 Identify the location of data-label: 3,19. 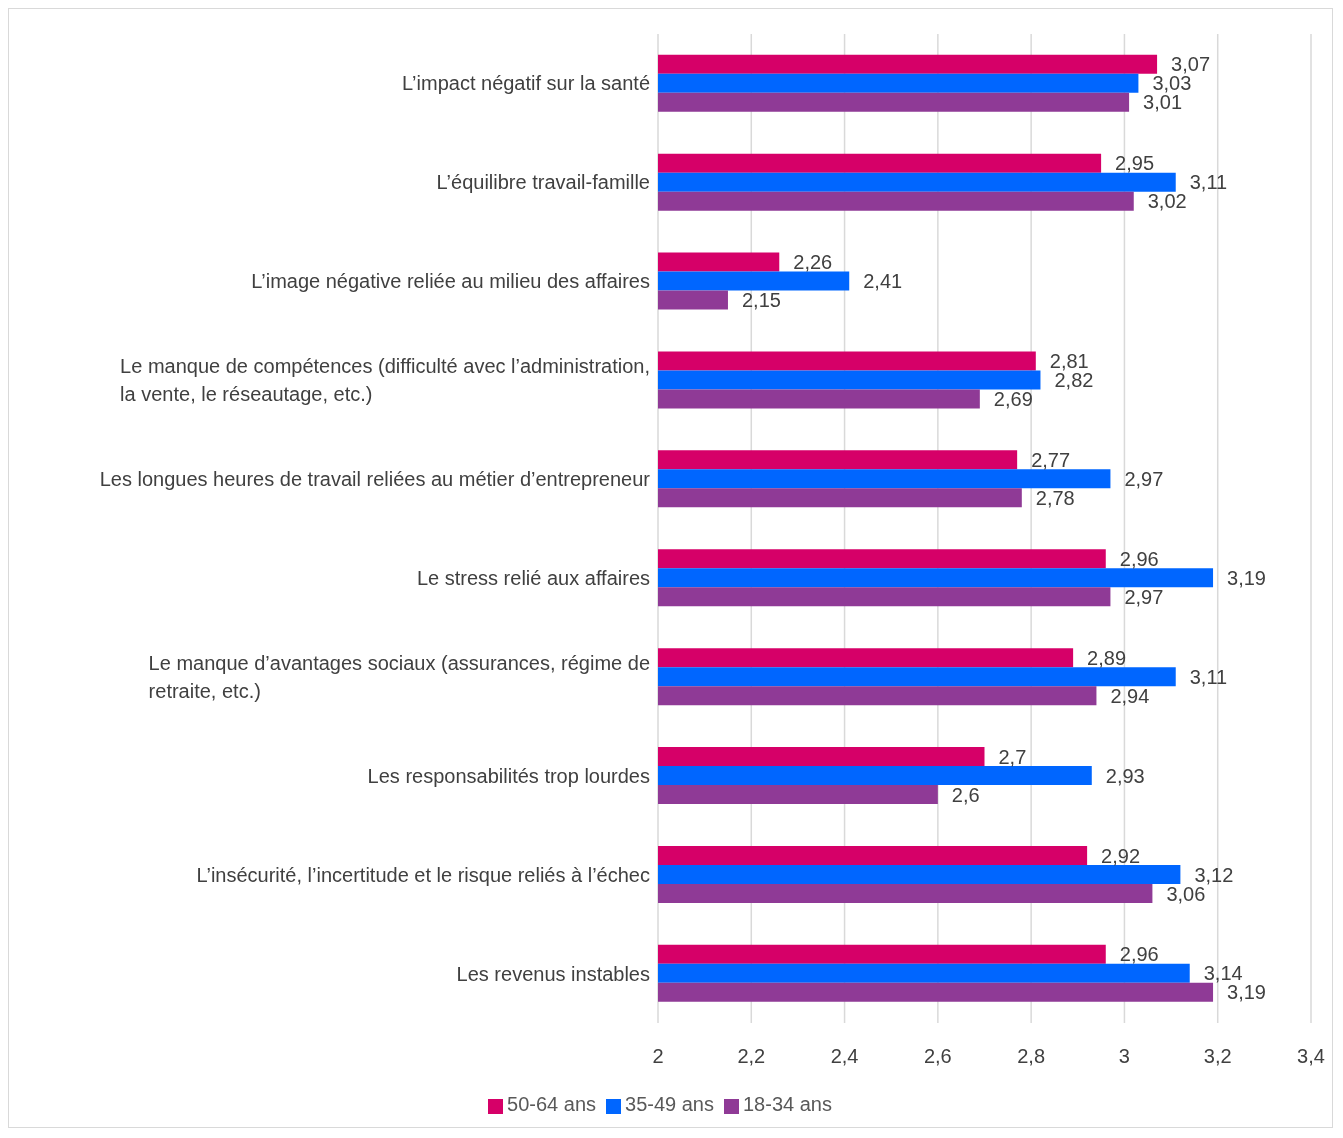
(1246, 577).